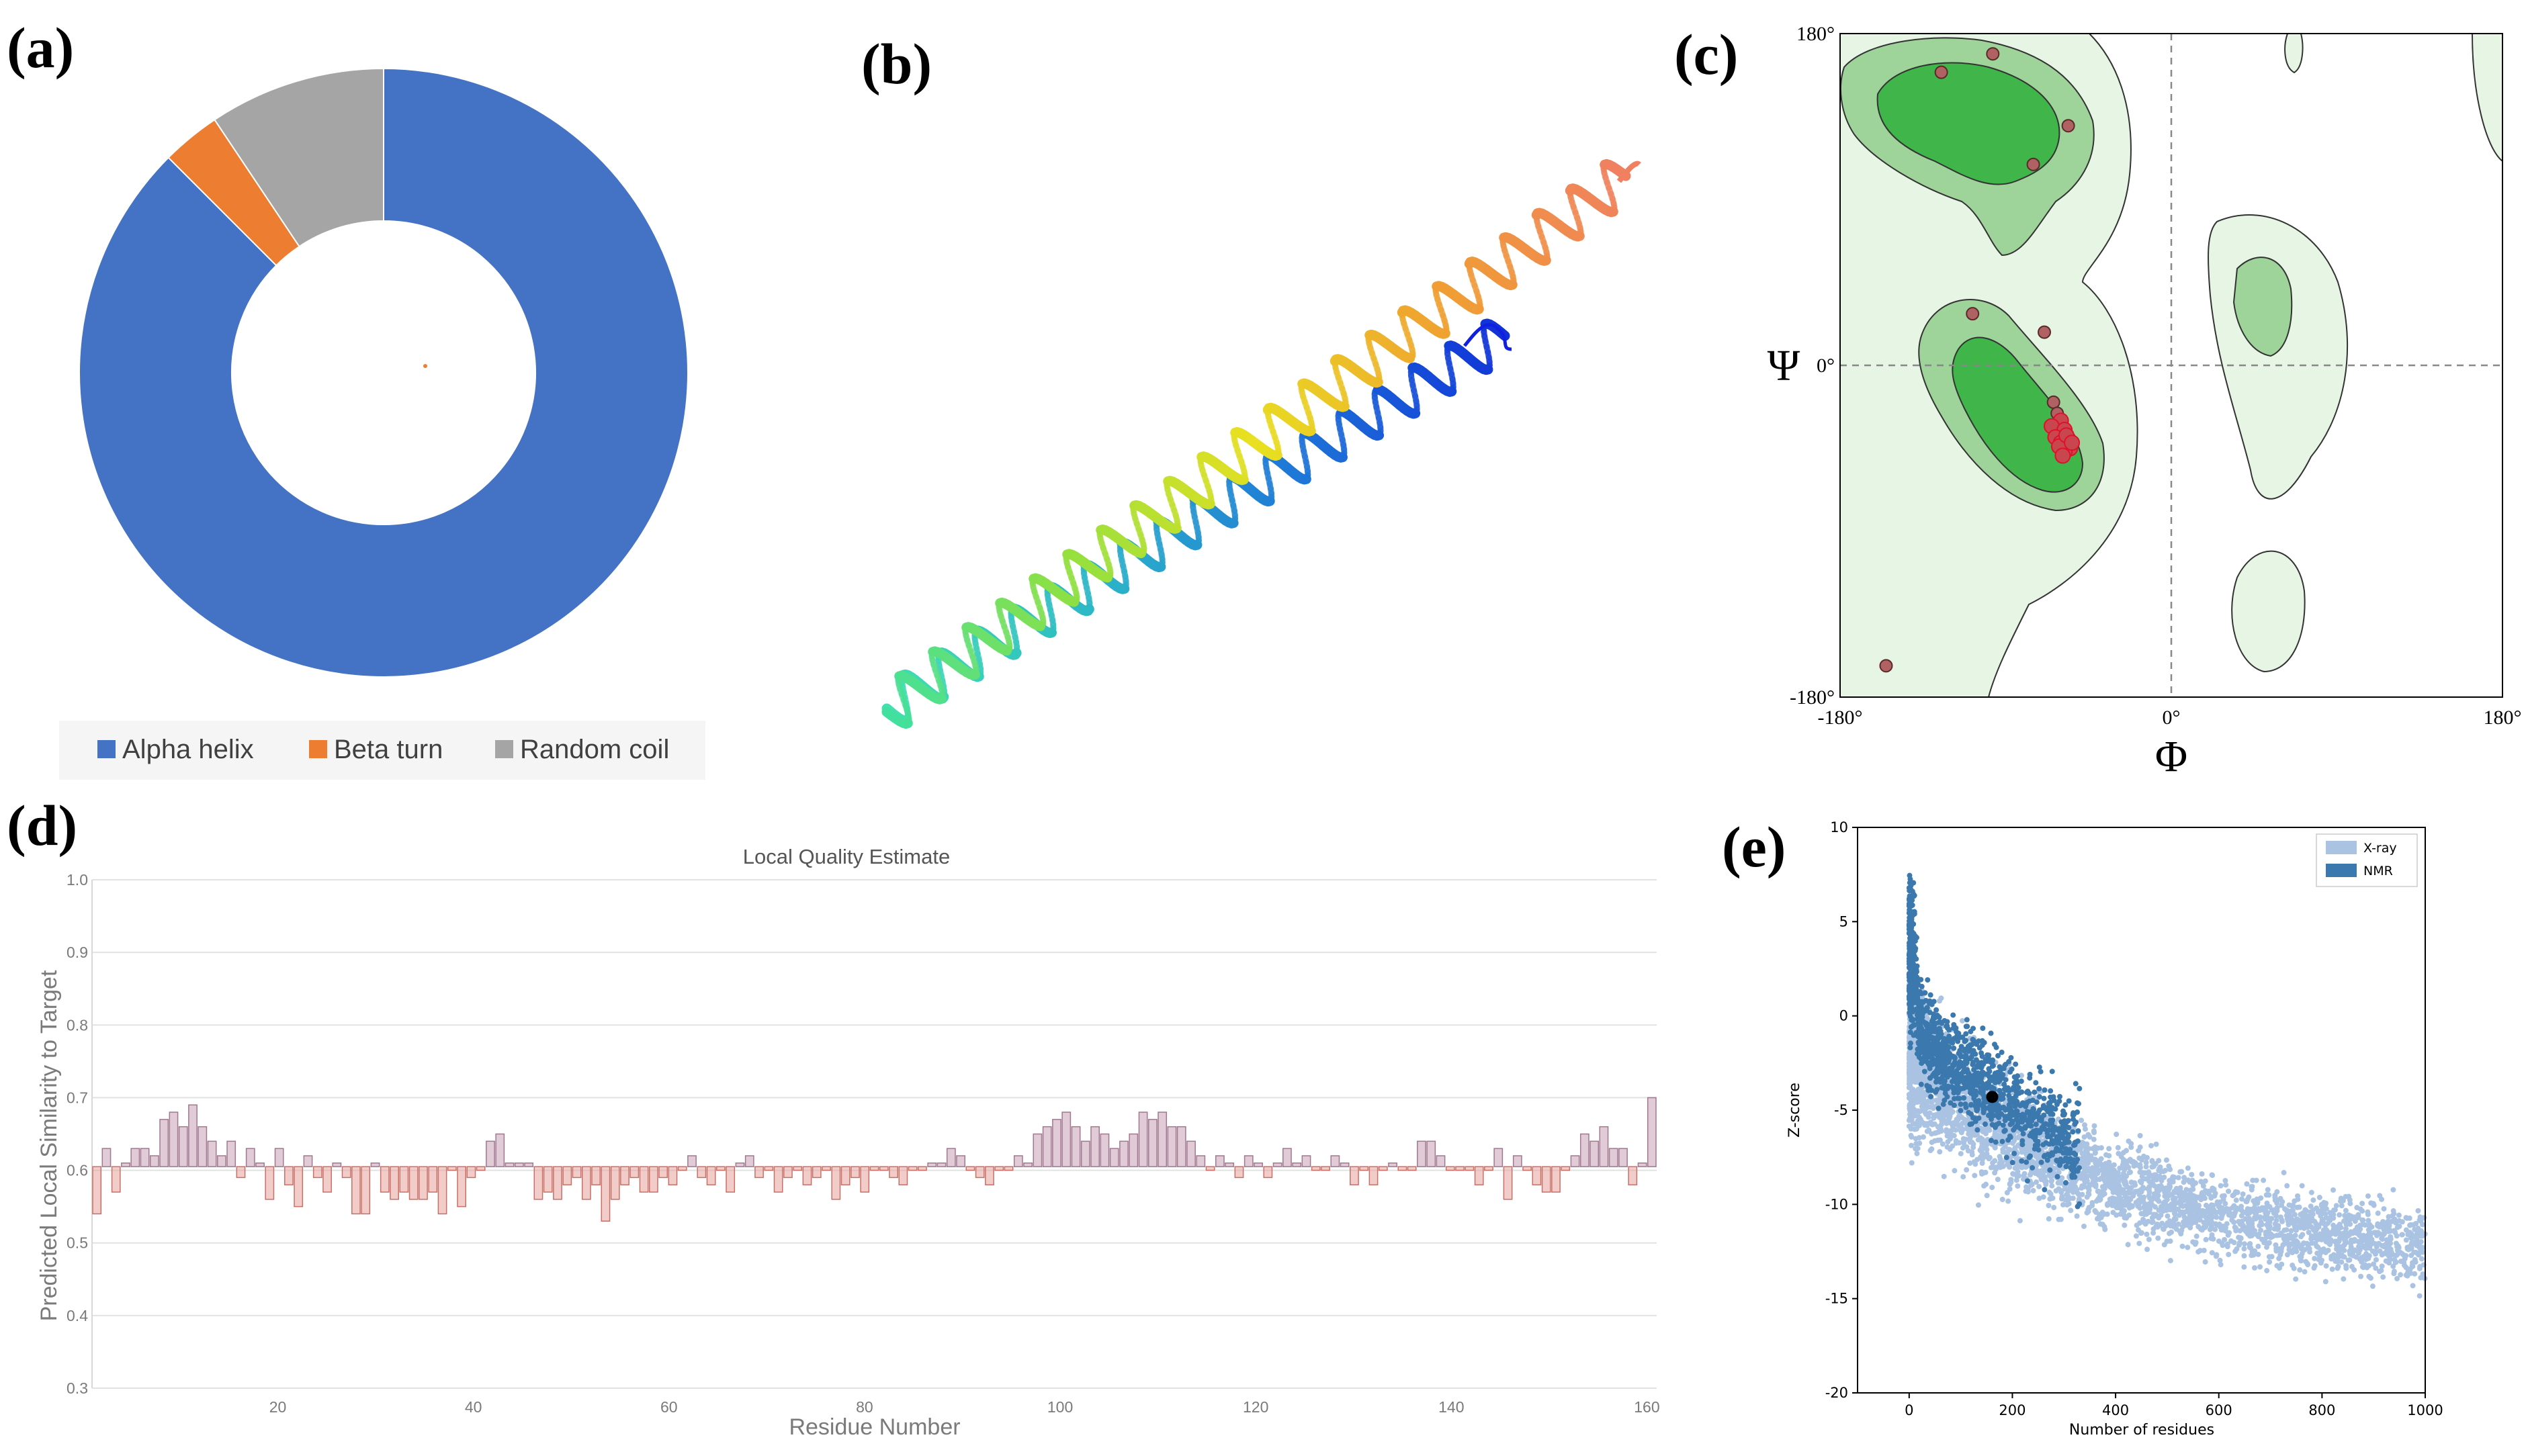  What do you see at coordinates (1261, 444) in the screenshot?
I see `helix-ribbon-illustration` at bounding box center [1261, 444].